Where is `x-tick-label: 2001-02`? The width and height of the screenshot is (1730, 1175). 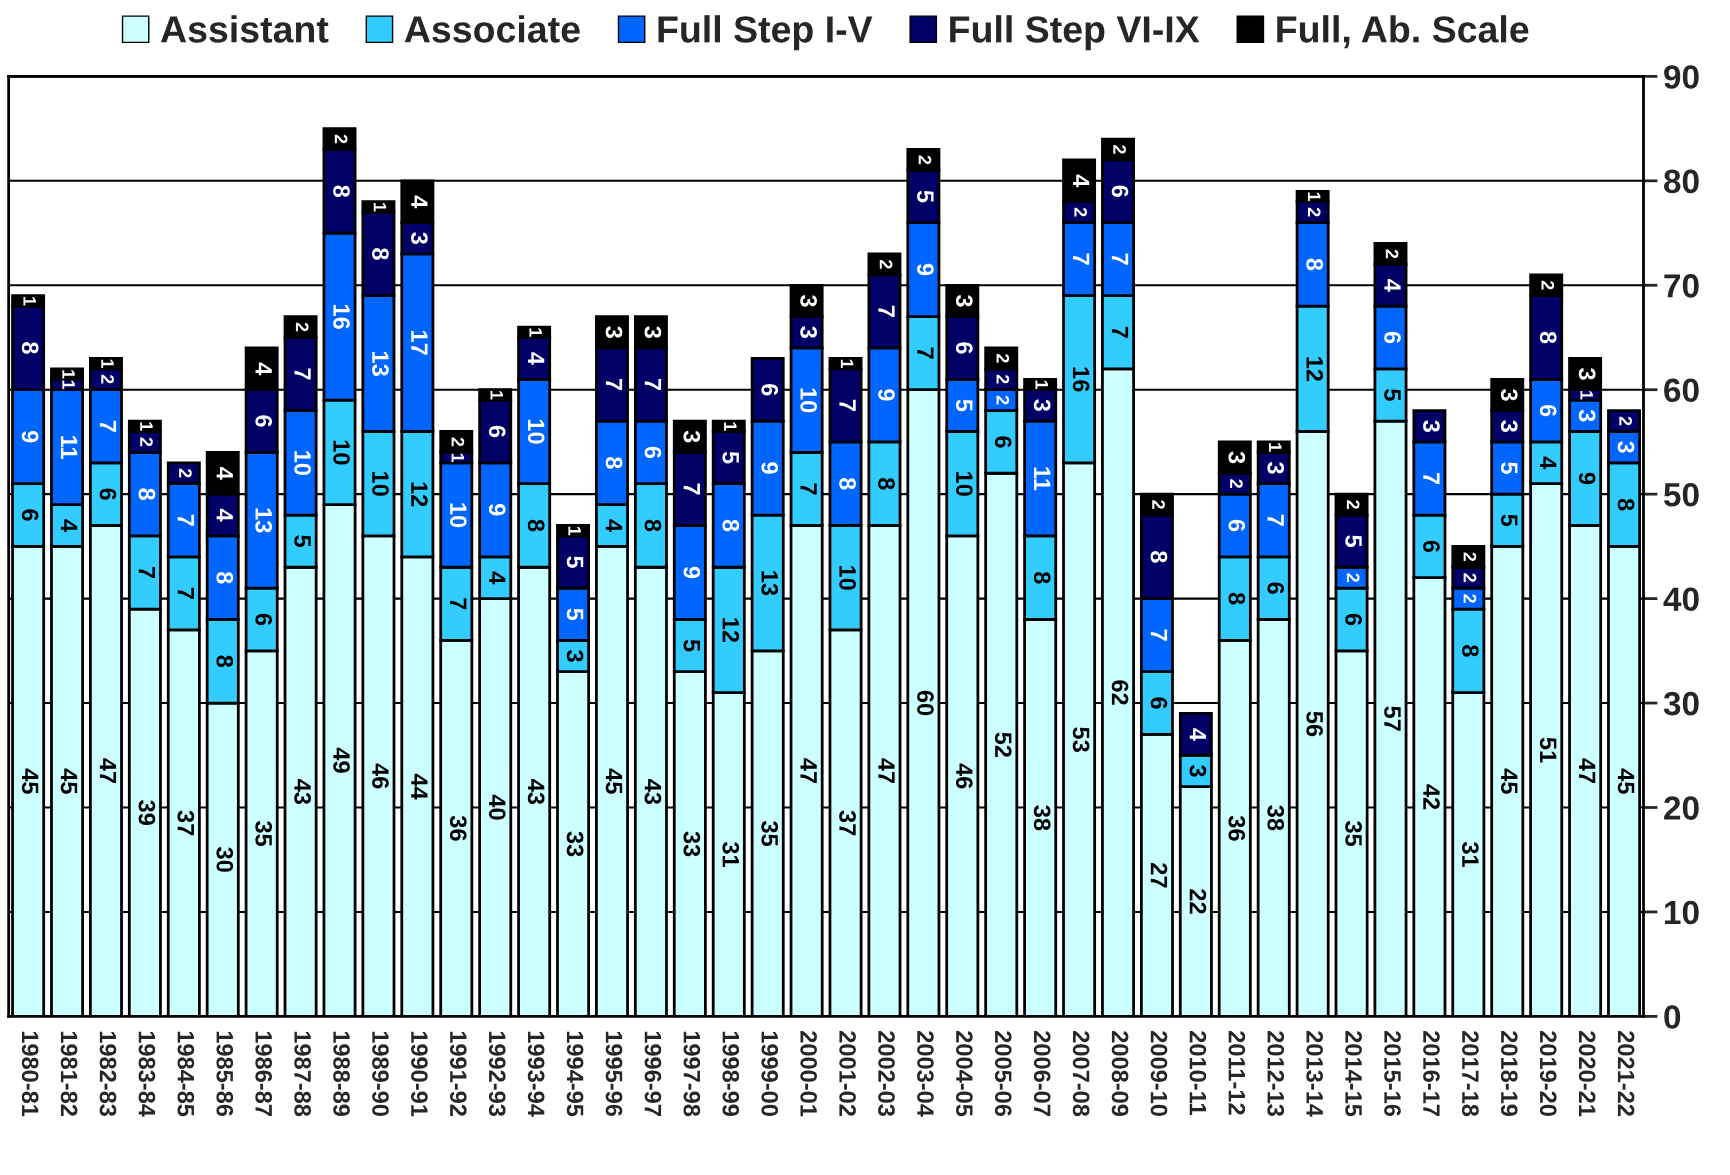
x-tick-label: 2001-02 is located at coordinates (847, 1073).